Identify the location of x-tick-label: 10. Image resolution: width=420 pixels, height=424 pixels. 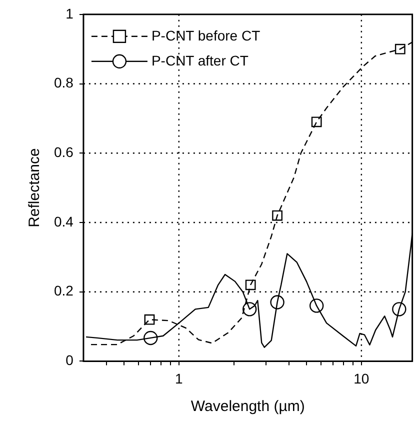
(362, 378).